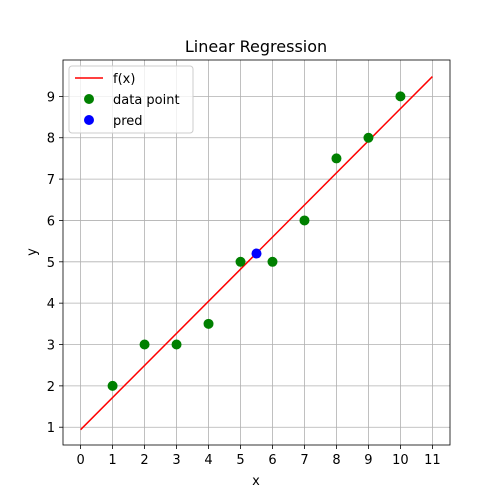  What do you see at coordinates (124, 79) in the screenshot?
I see `legend-label-fx: f(x)` at bounding box center [124, 79].